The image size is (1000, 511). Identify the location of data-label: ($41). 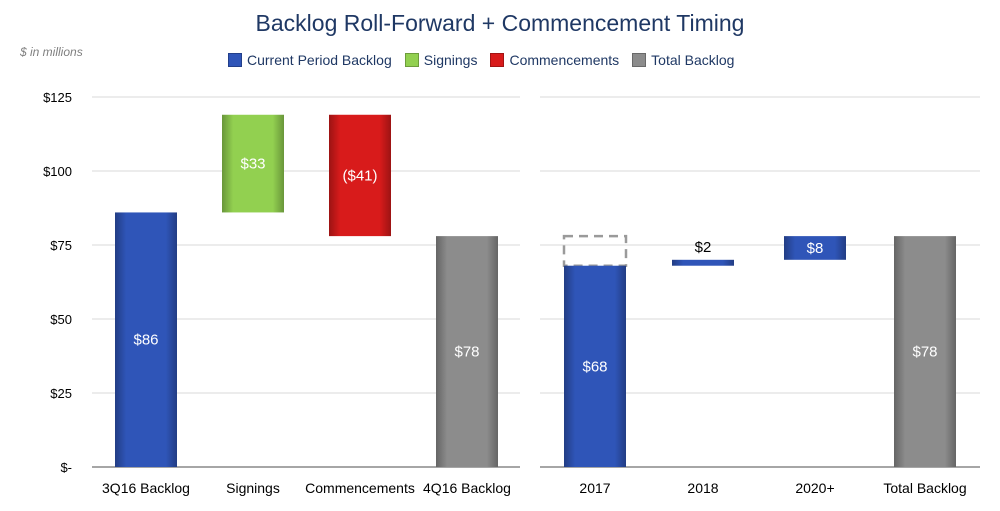
(359, 175).